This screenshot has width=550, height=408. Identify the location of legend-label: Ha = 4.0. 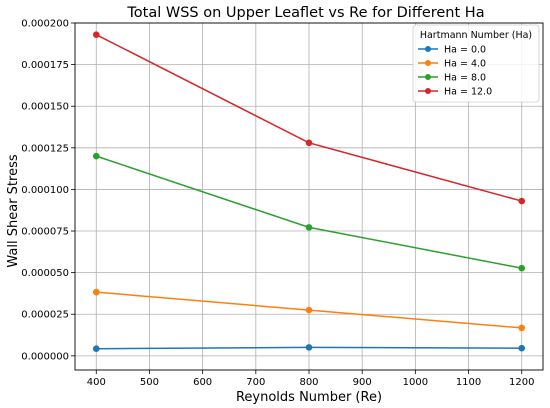
(465, 64).